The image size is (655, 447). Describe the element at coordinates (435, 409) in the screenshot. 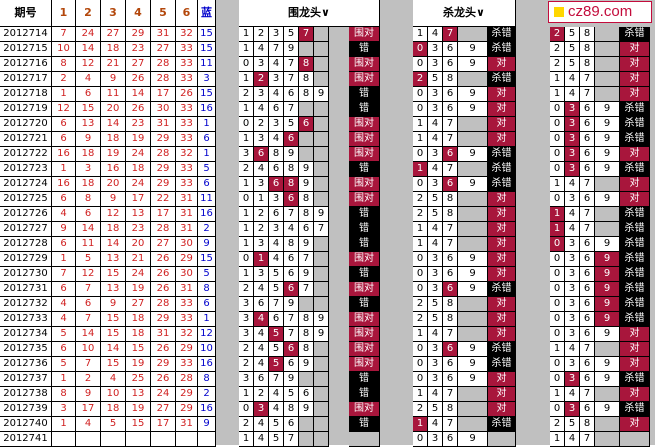

I see `section2-digit: 5` at that location.